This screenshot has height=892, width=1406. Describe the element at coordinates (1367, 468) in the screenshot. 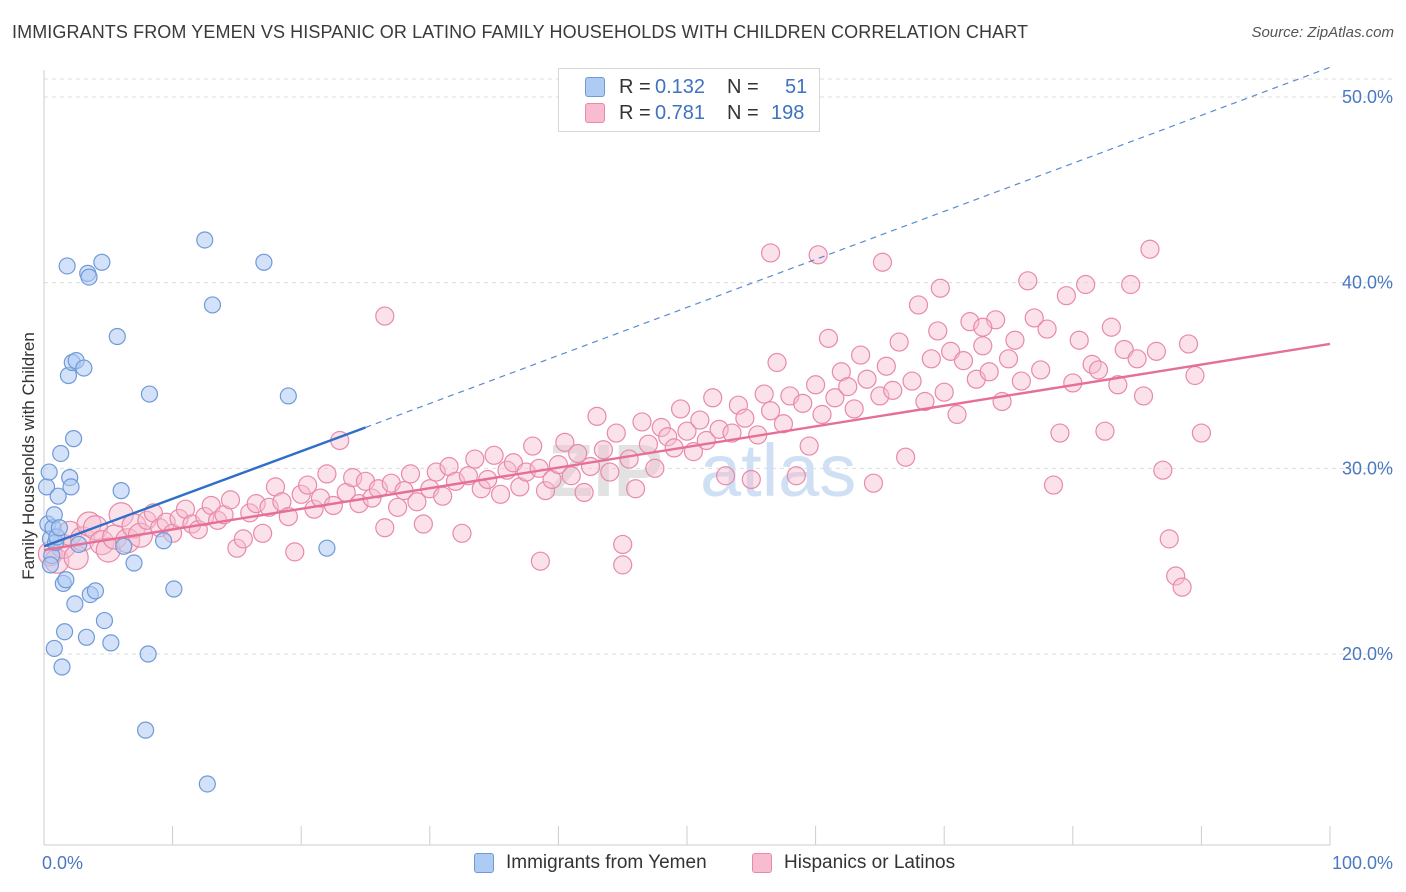

I see `y-tick-label: 30.0%` at that location.